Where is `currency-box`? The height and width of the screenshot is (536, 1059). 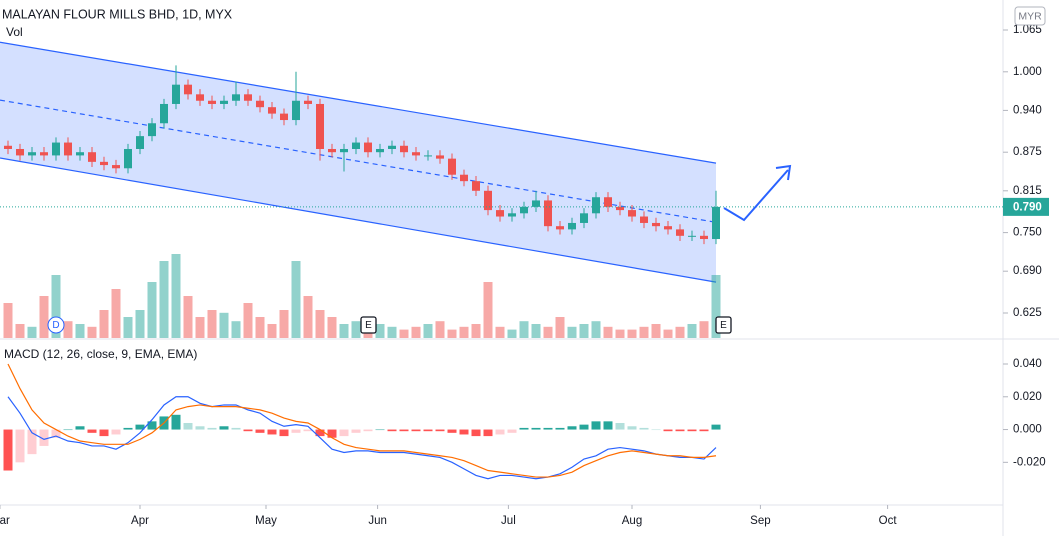
currency-box is located at coordinates (1030, 16).